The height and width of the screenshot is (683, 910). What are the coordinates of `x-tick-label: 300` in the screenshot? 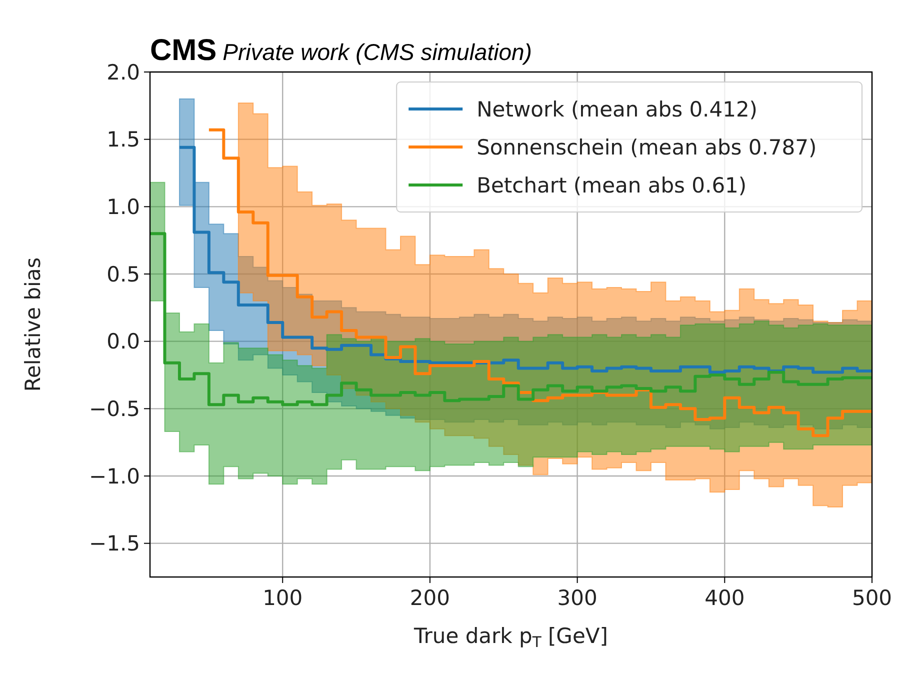 It's located at (577, 598).